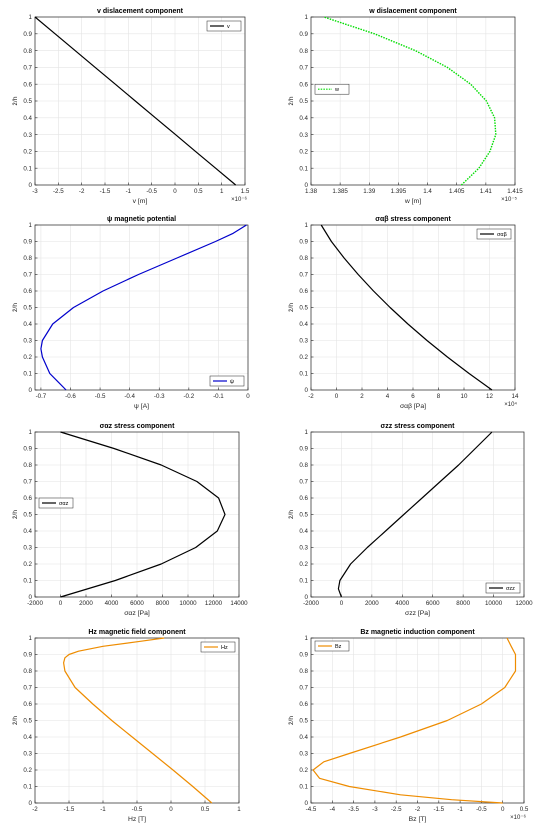 The image size is (550, 831). Describe the element at coordinates (509, 199) in the screenshot. I see `x-exponent: ×10⁻⁵` at that location.